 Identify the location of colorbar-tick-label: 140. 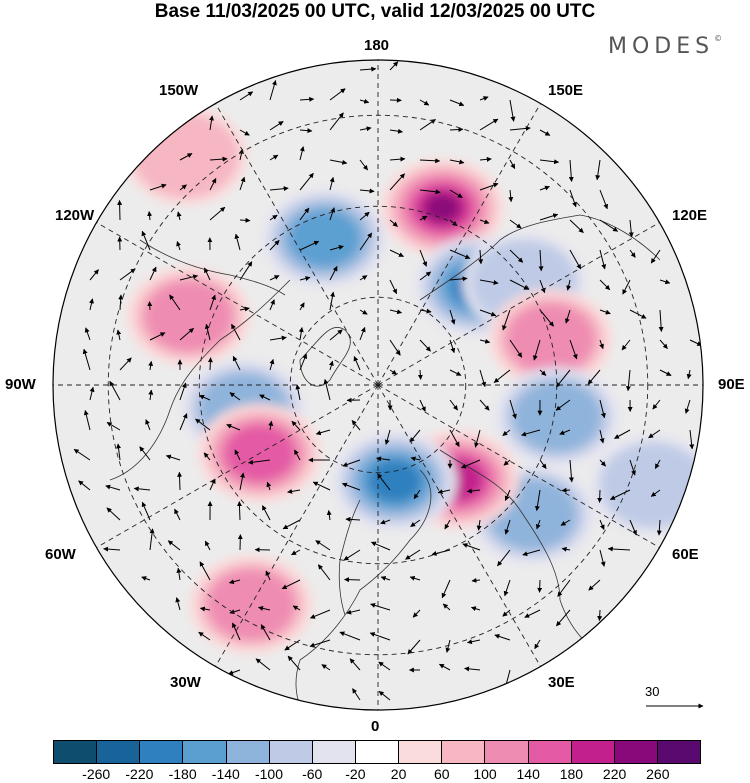
(528, 774).